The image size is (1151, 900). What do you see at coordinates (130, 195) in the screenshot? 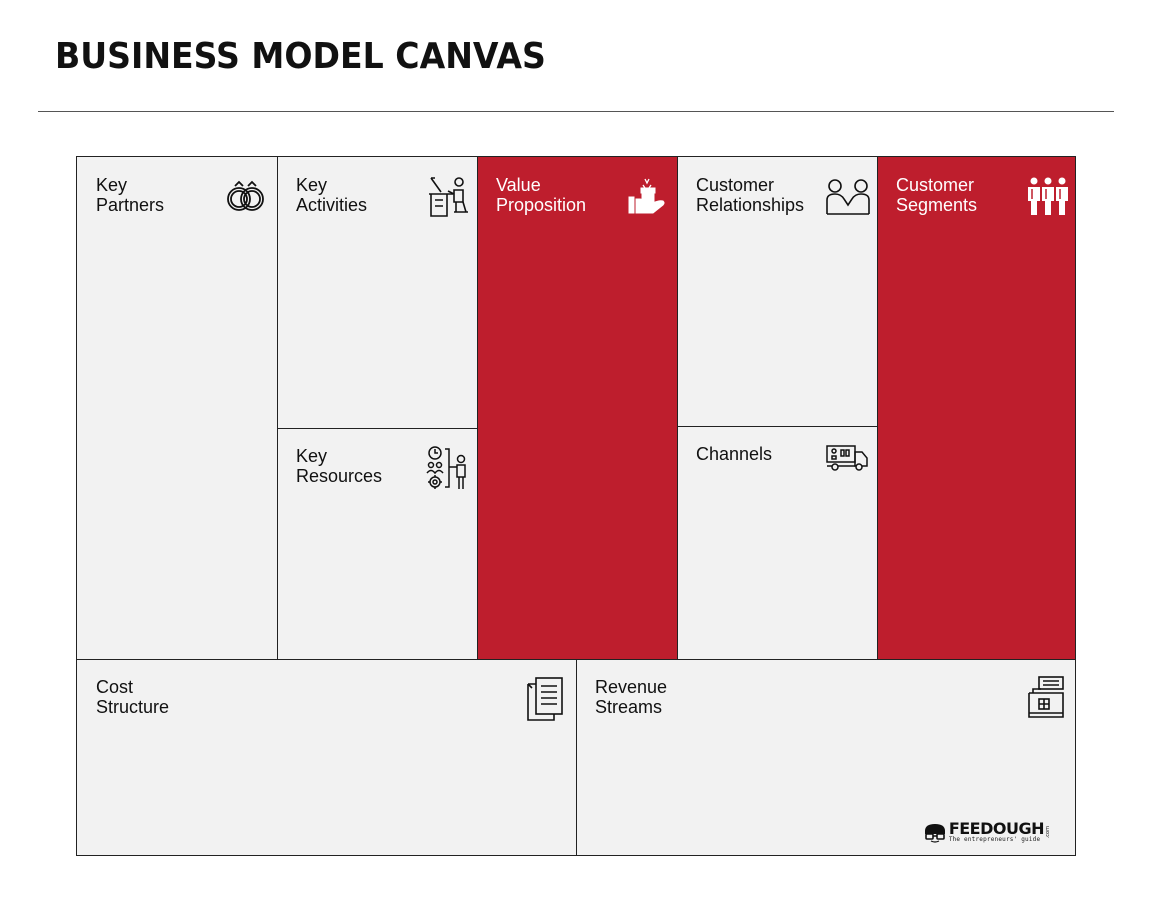
I see `key-partners-label: Key Partners` at bounding box center [130, 195].